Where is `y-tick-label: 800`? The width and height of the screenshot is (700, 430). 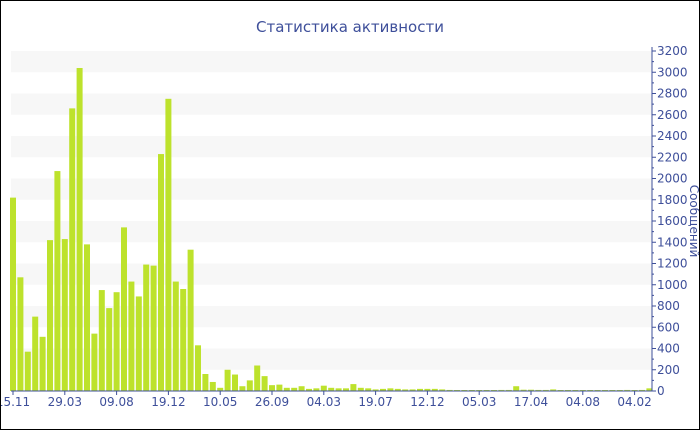 y-tick-label: 800 is located at coordinates (668, 306).